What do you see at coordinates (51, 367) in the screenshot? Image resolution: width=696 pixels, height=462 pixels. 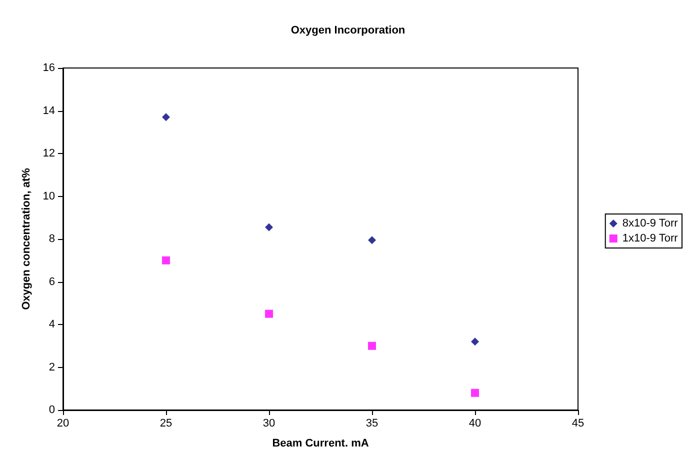 I see `y-tick-label: 2` at bounding box center [51, 367].